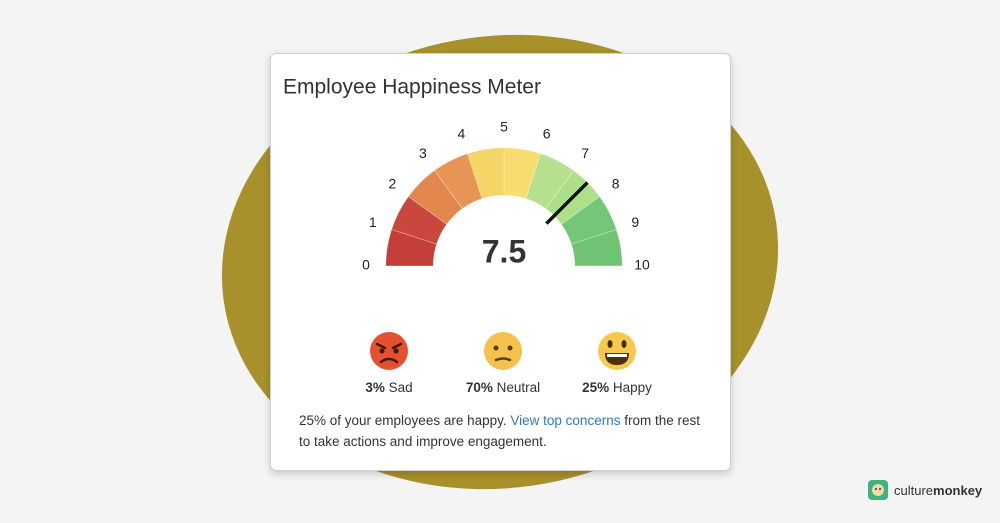 Image resolution: width=1000 pixels, height=523 pixels. I want to click on gauge-value: 7.5, so click(504, 251).